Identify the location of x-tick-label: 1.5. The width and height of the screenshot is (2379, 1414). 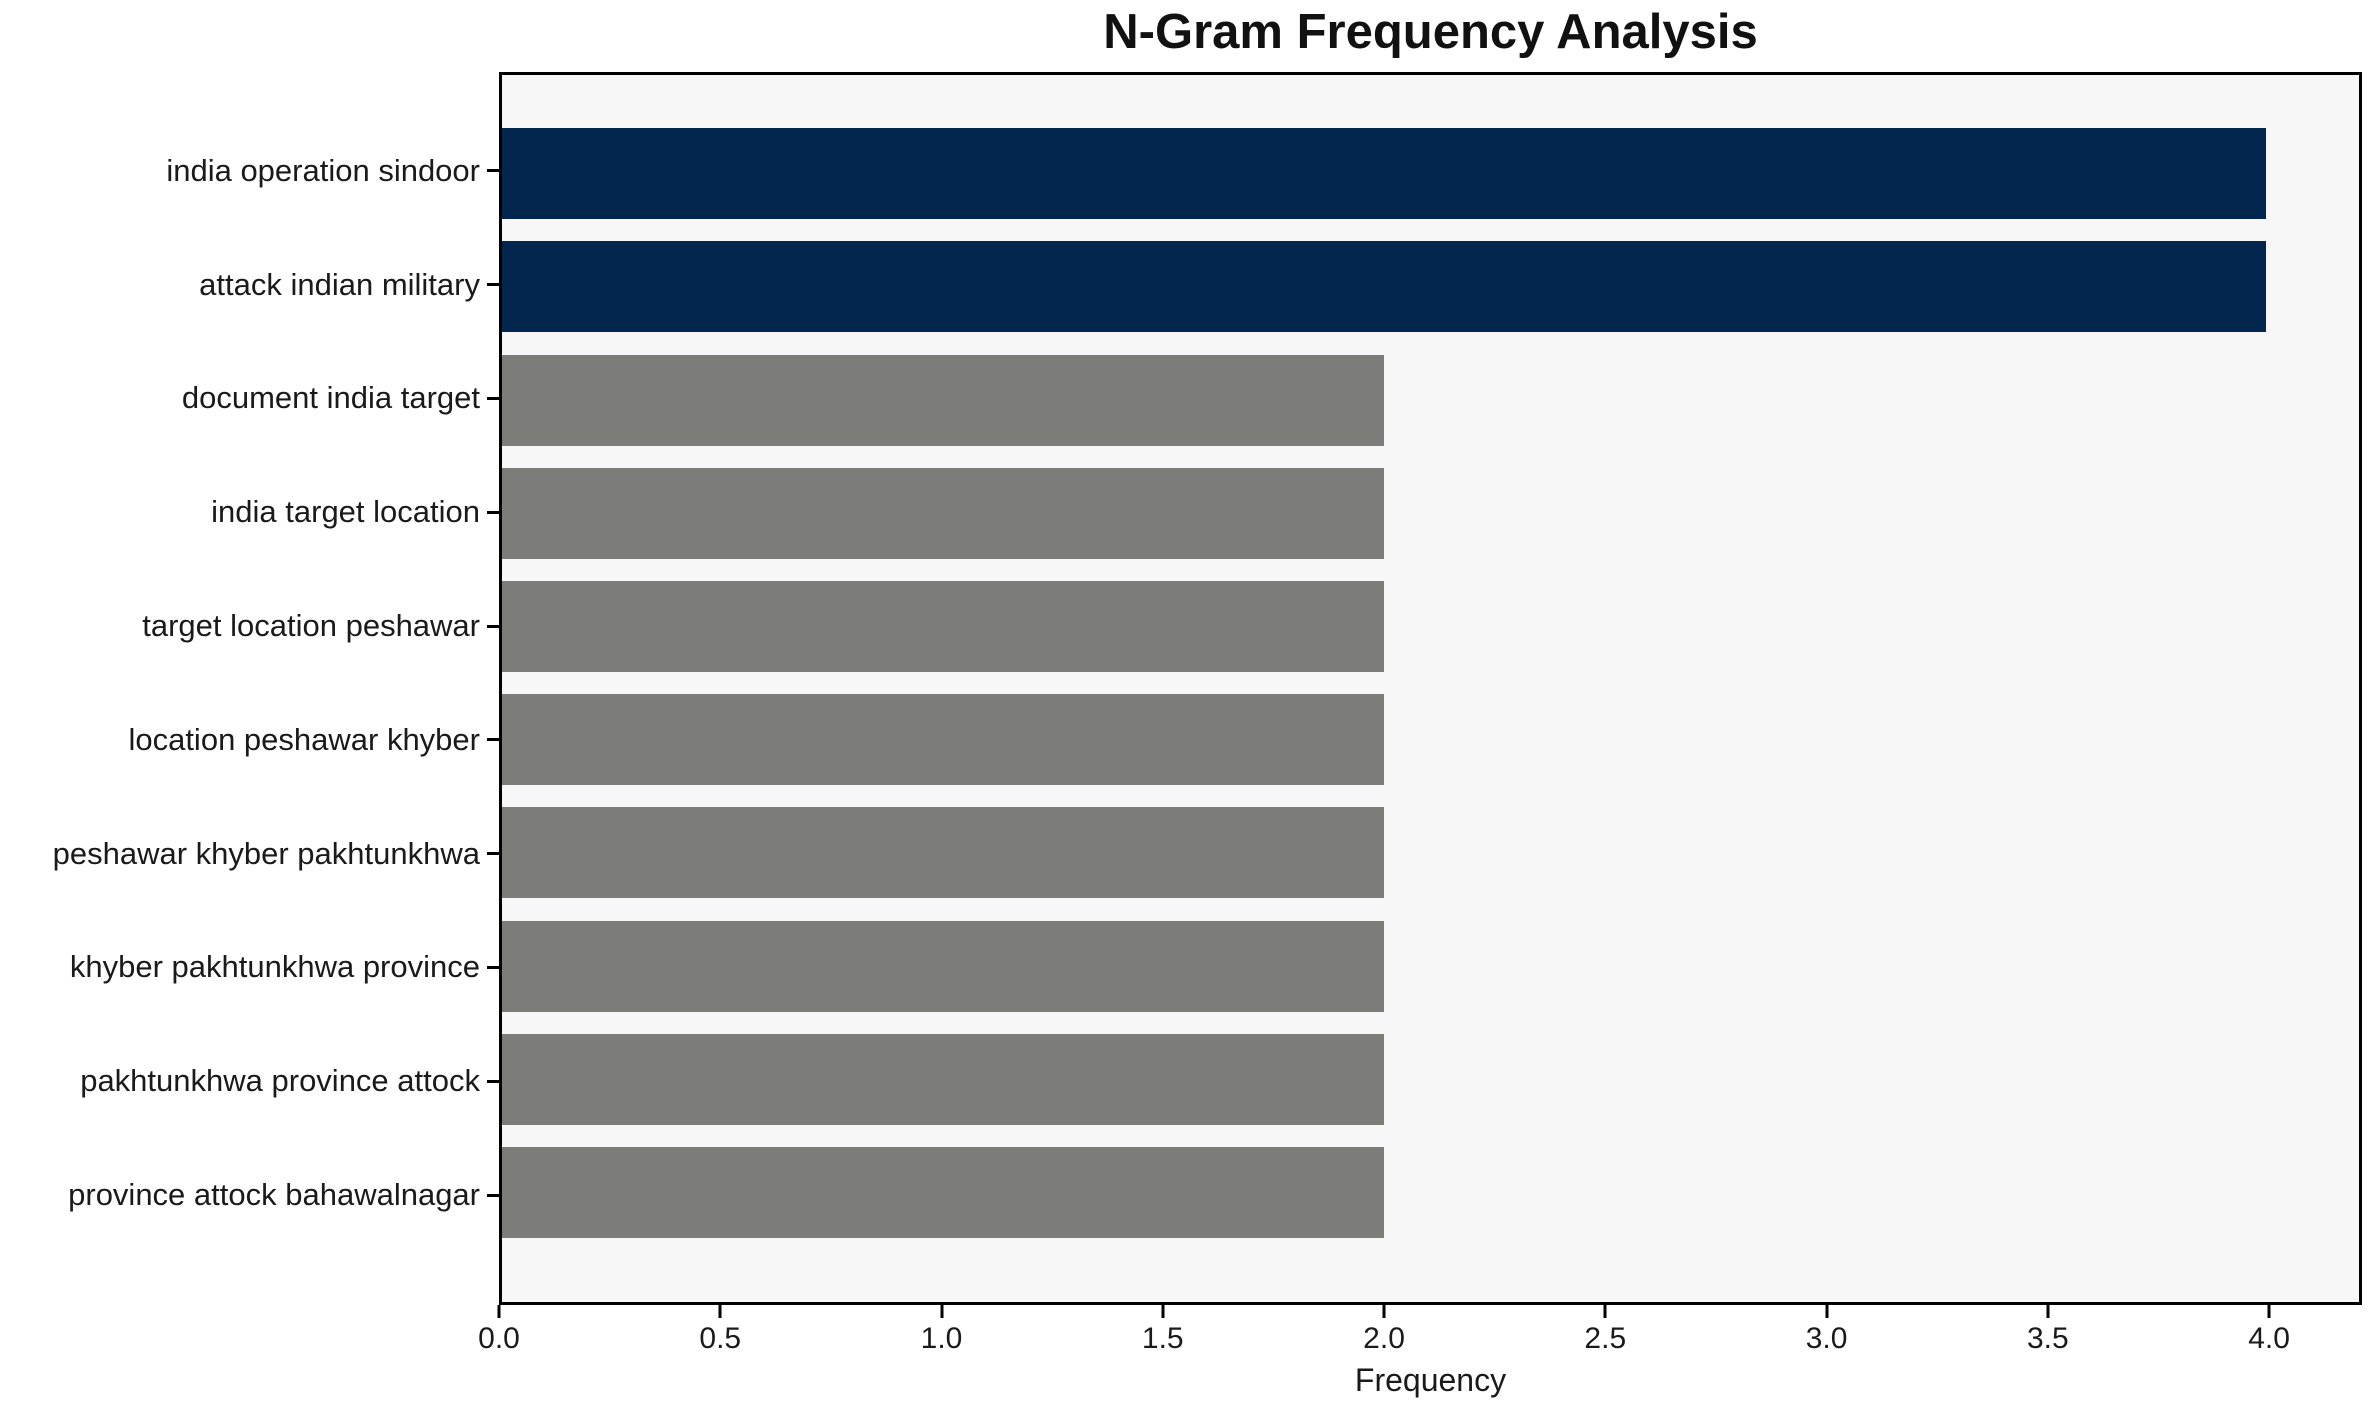
(1162, 1338).